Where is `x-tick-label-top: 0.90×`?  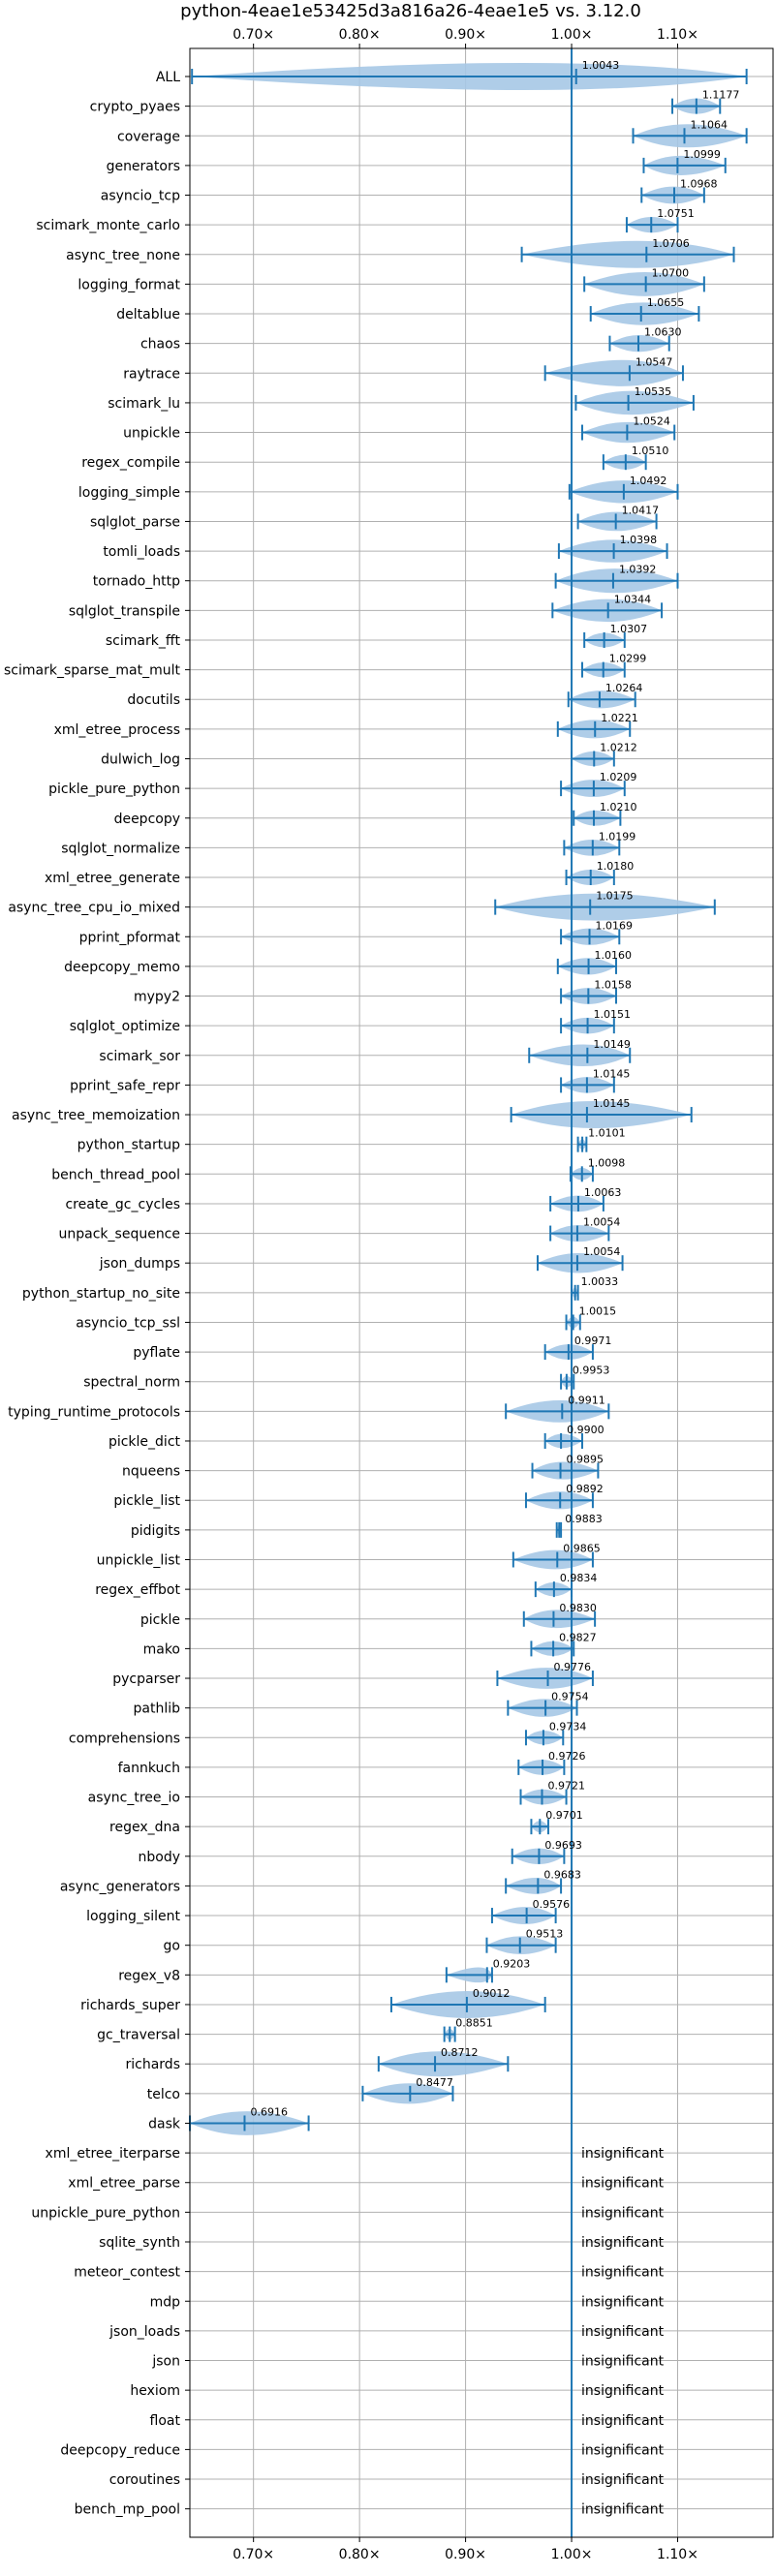
x-tick-label-top: 0.90× is located at coordinates (465, 35).